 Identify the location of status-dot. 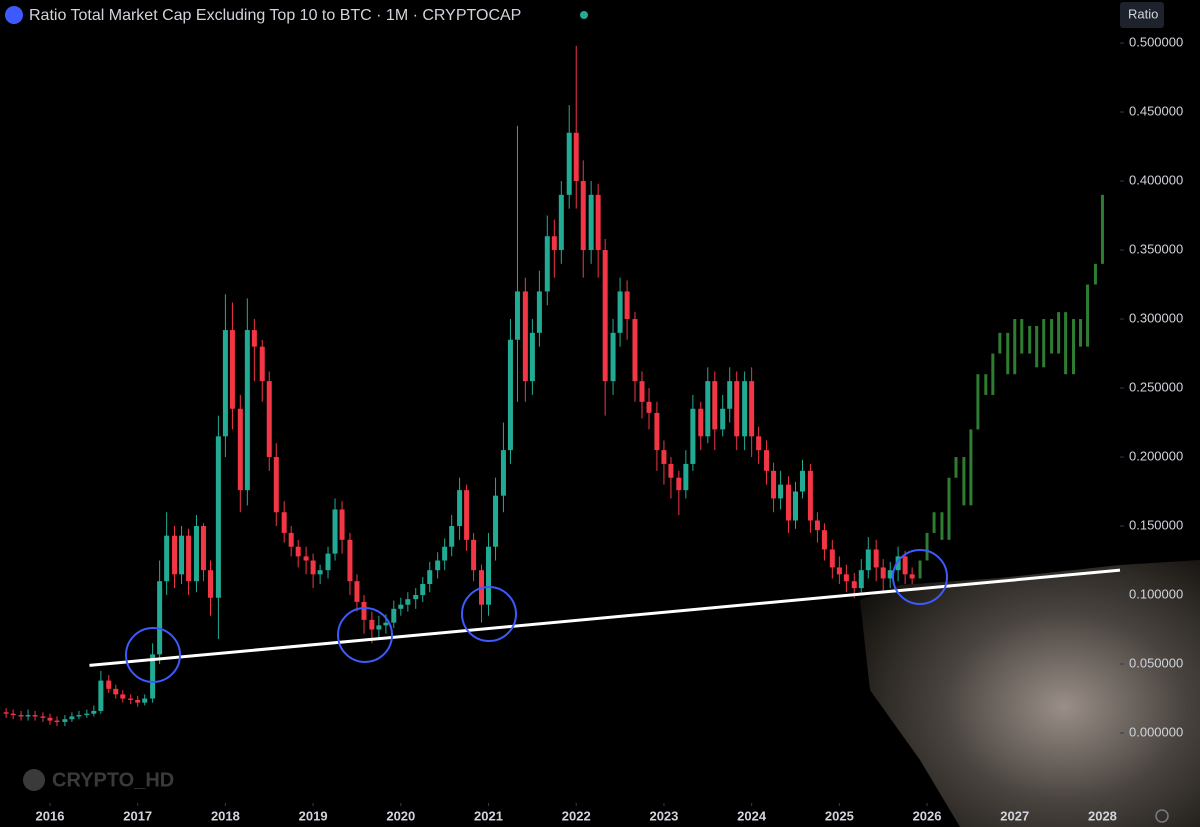
(584, 15).